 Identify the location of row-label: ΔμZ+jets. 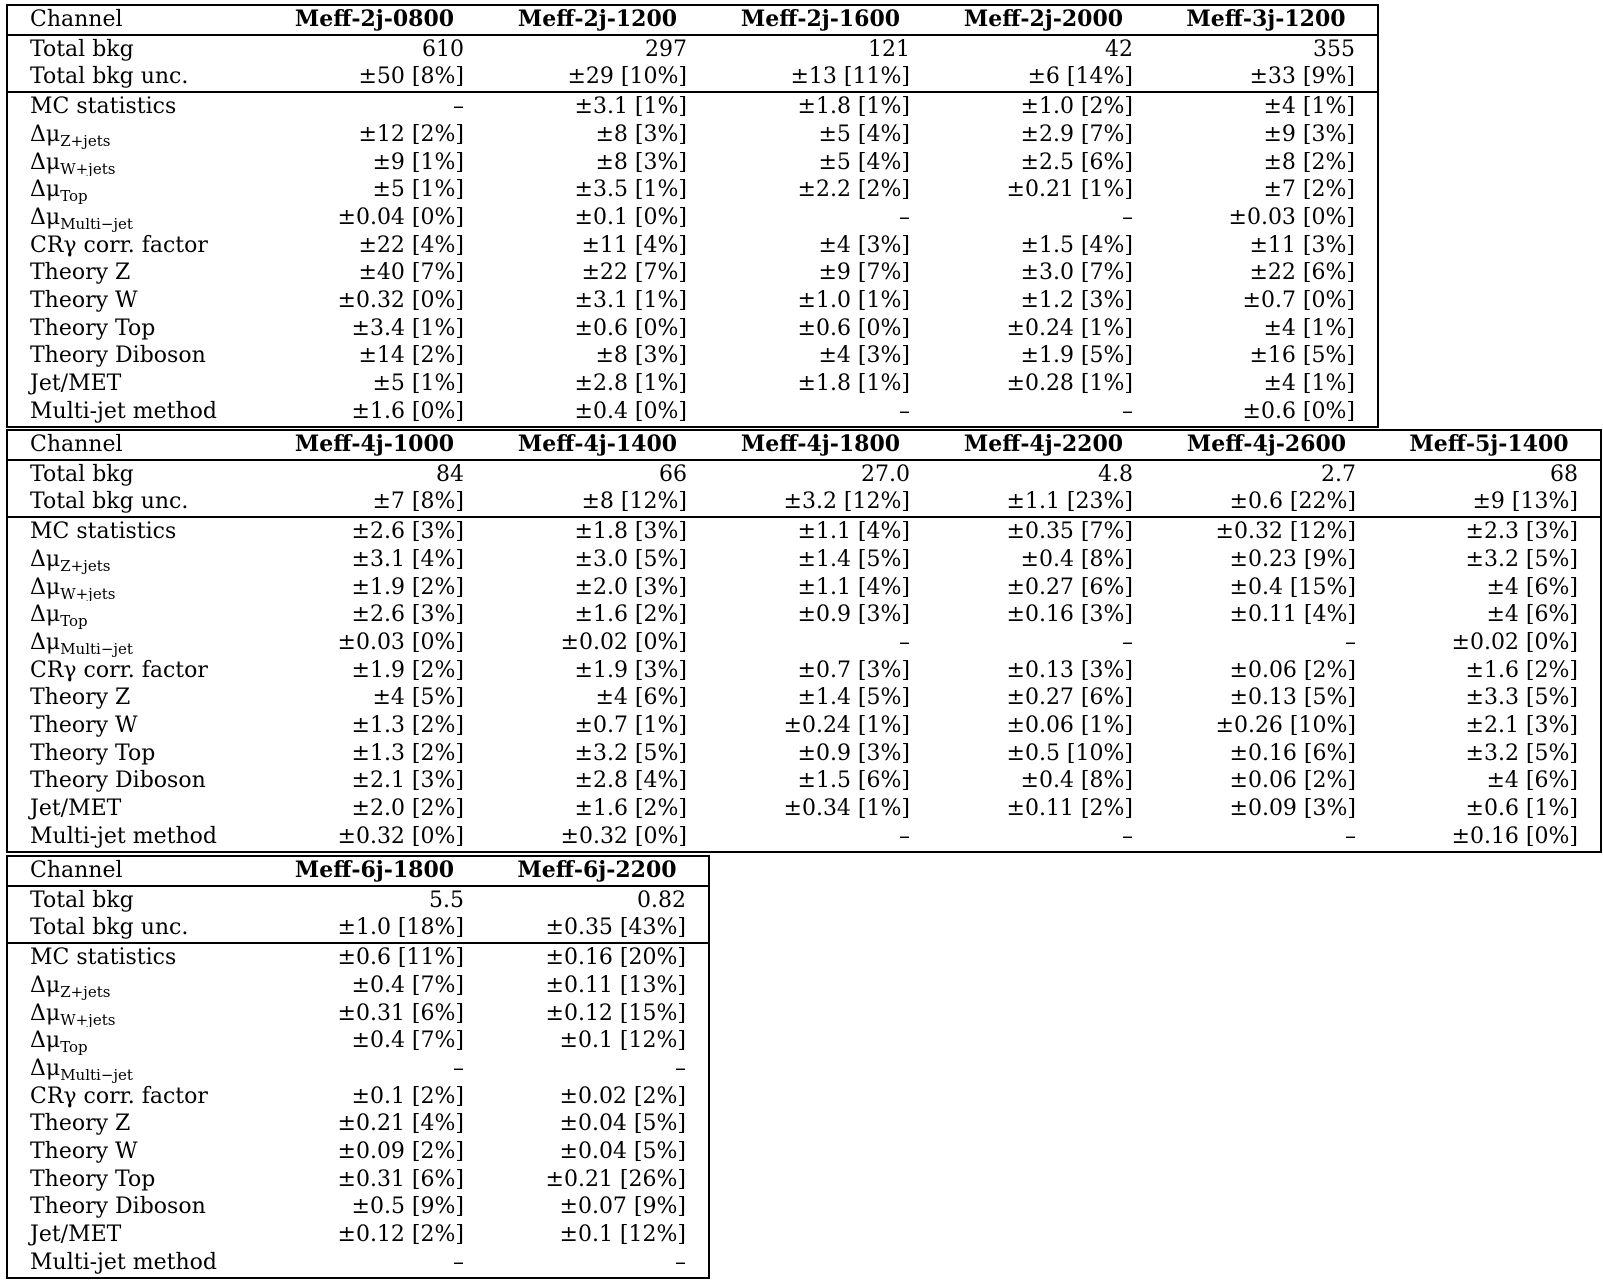
(70, 560).